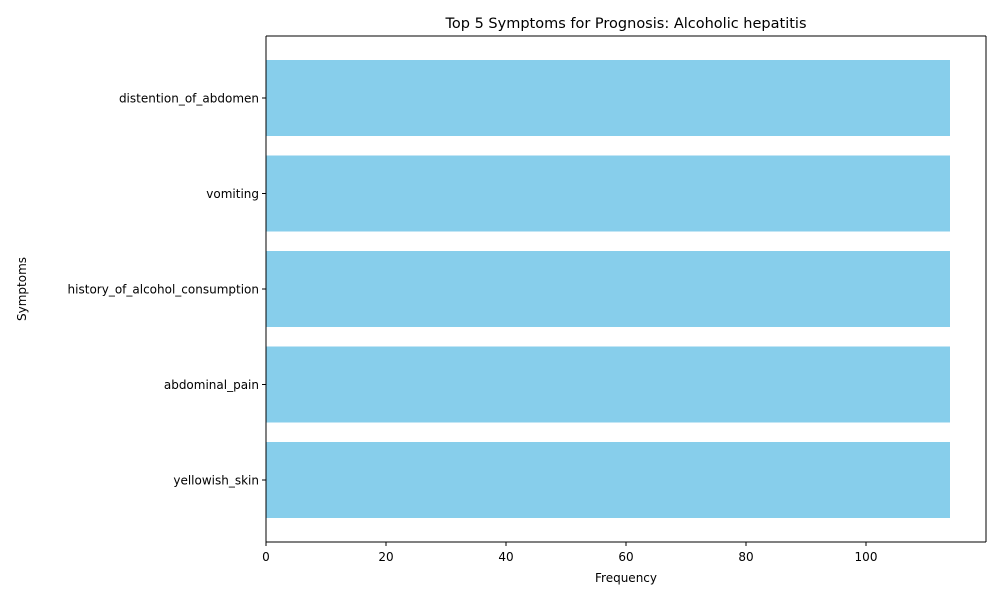  Describe the element at coordinates (385, 557) in the screenshot. I see `x-tick-label: 20` at that location.